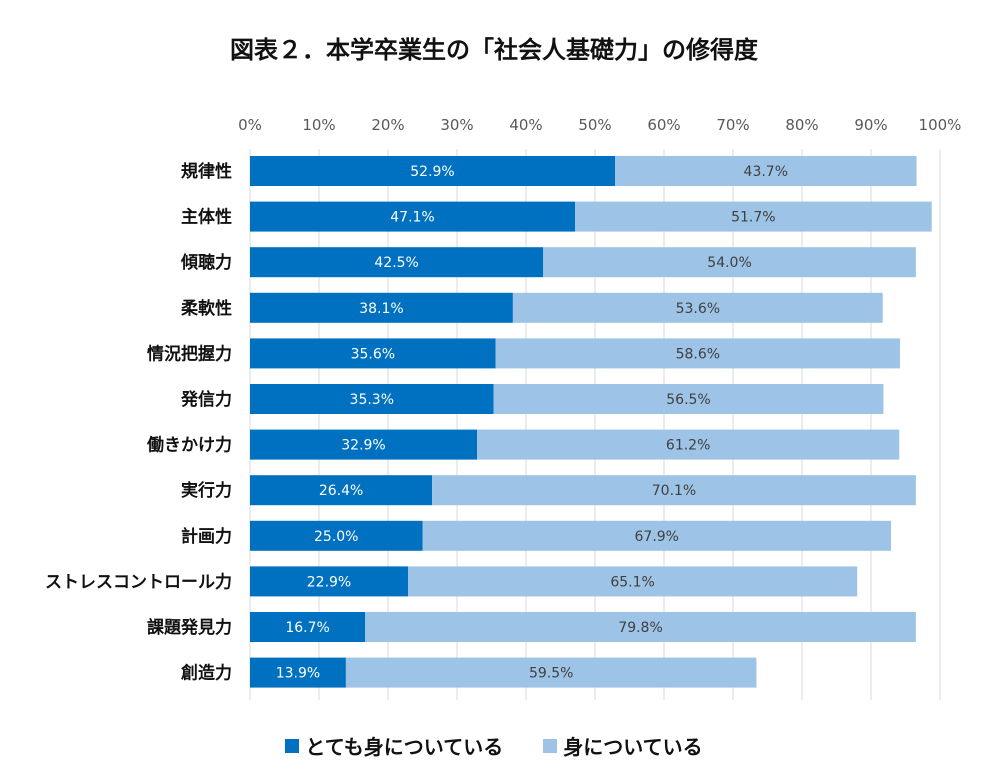 The image size is (988, 780). I want to click on data-label: 42.5%, so click(396, 263).